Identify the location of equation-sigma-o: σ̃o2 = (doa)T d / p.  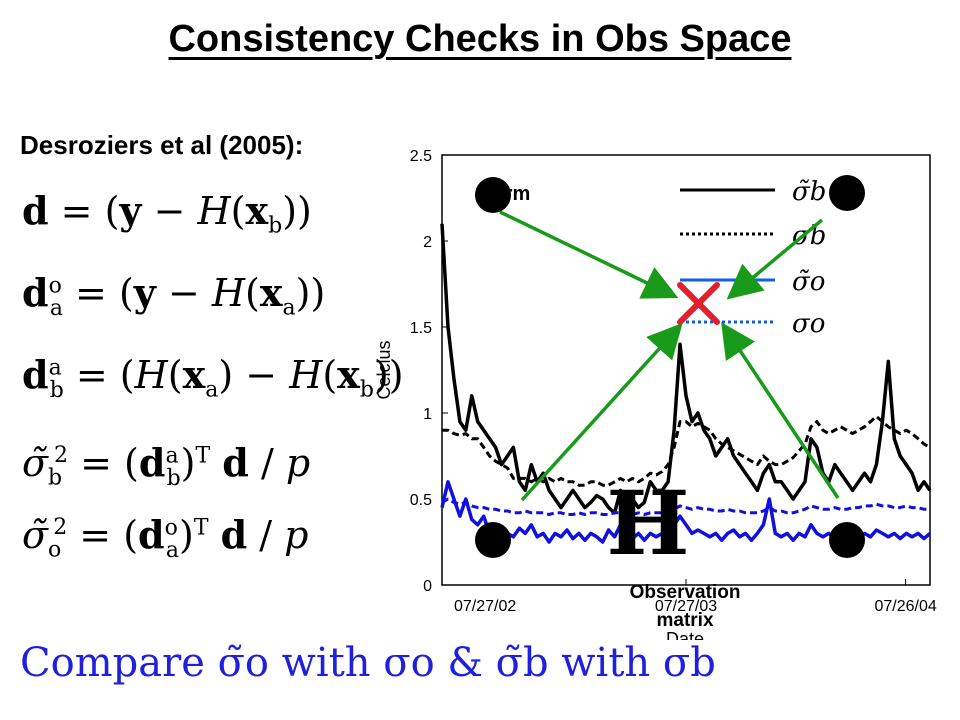
(165, 537).